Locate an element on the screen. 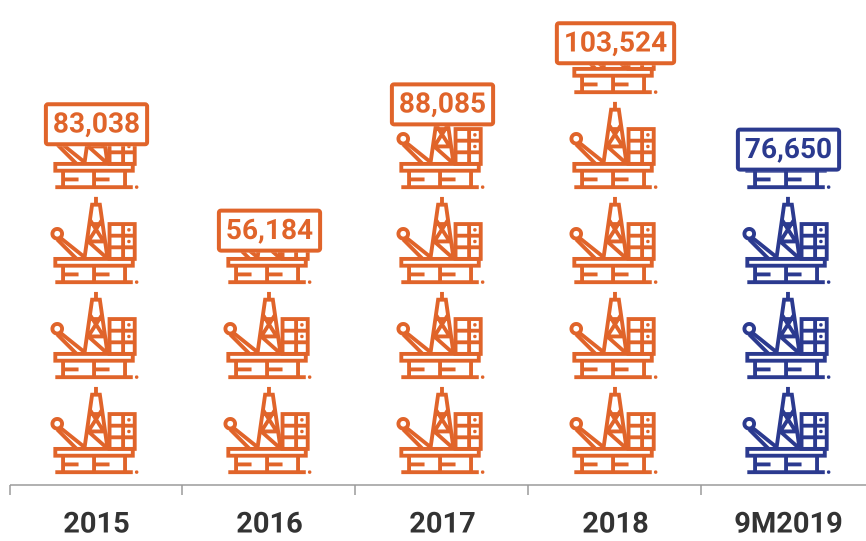  value-label: 103,524 is located at coordinates (615, 42).